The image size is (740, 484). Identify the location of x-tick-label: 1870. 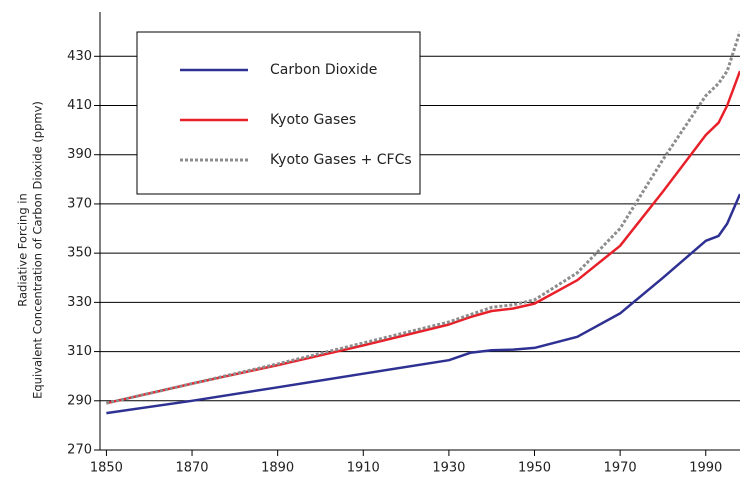
(191, 468).